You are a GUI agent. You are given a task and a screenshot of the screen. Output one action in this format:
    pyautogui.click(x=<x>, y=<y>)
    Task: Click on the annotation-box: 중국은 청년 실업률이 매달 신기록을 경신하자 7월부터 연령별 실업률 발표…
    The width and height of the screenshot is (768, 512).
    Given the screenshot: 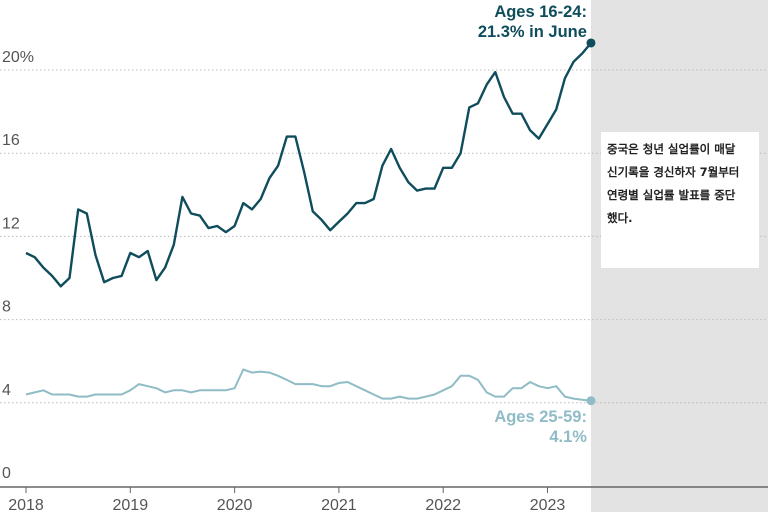 What is the action you would take?
    pyautogui.click(x=680, y=200)
    